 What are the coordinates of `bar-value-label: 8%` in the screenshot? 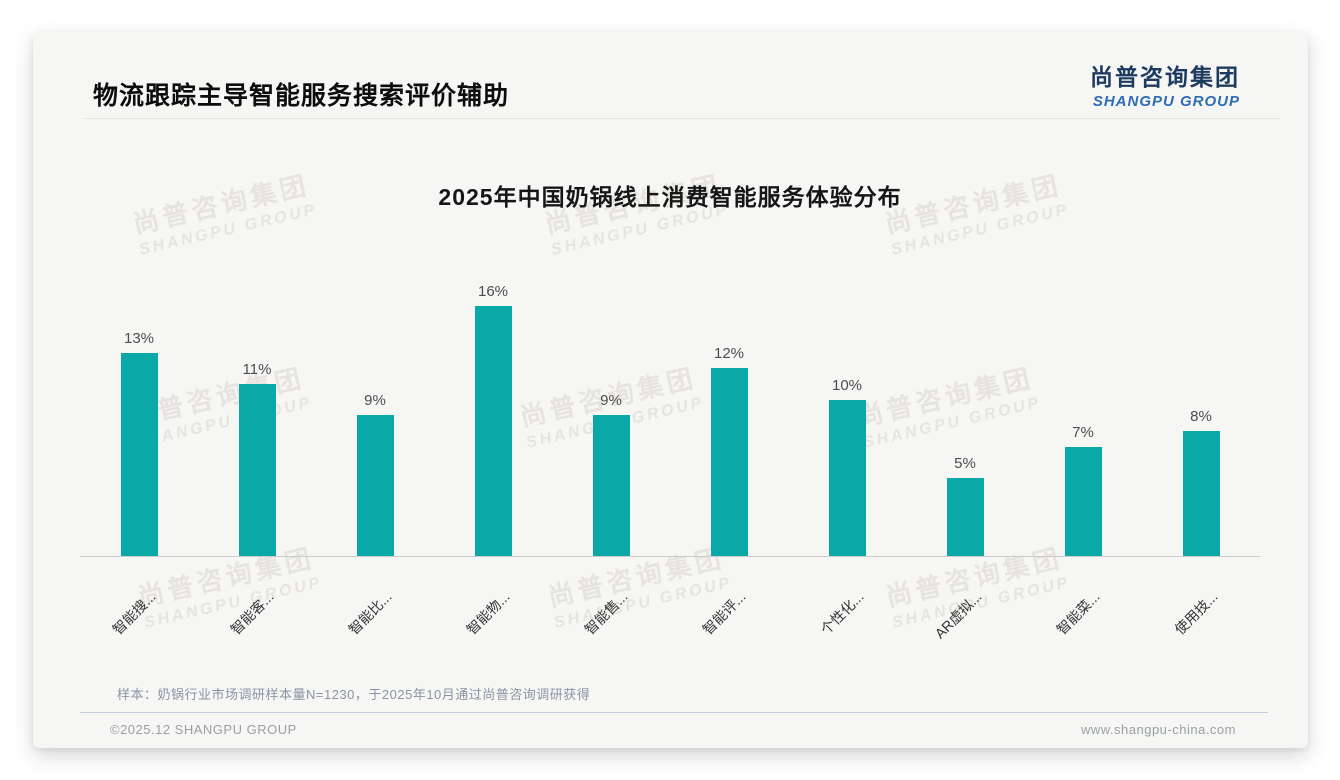 It's located at (1201, 416).